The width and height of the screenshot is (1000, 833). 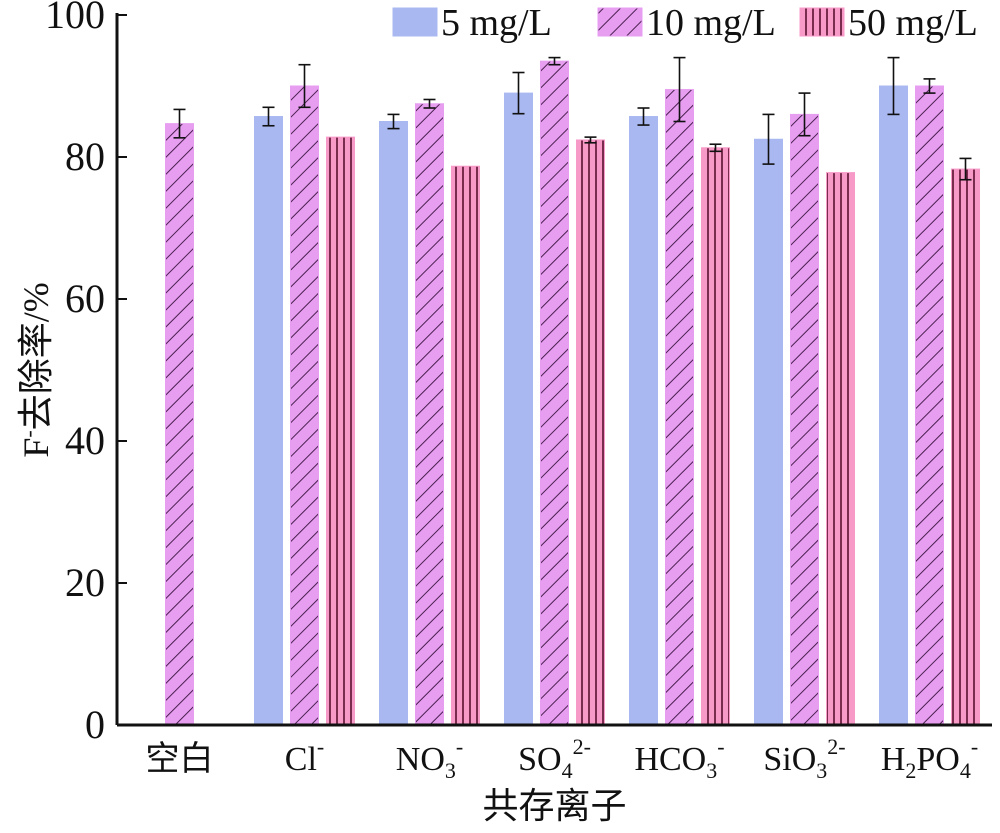 What do you see at coordinates (95, 724) in the screenshot?
I see `y-tick-label: 0` at bounding box center [95, 724].